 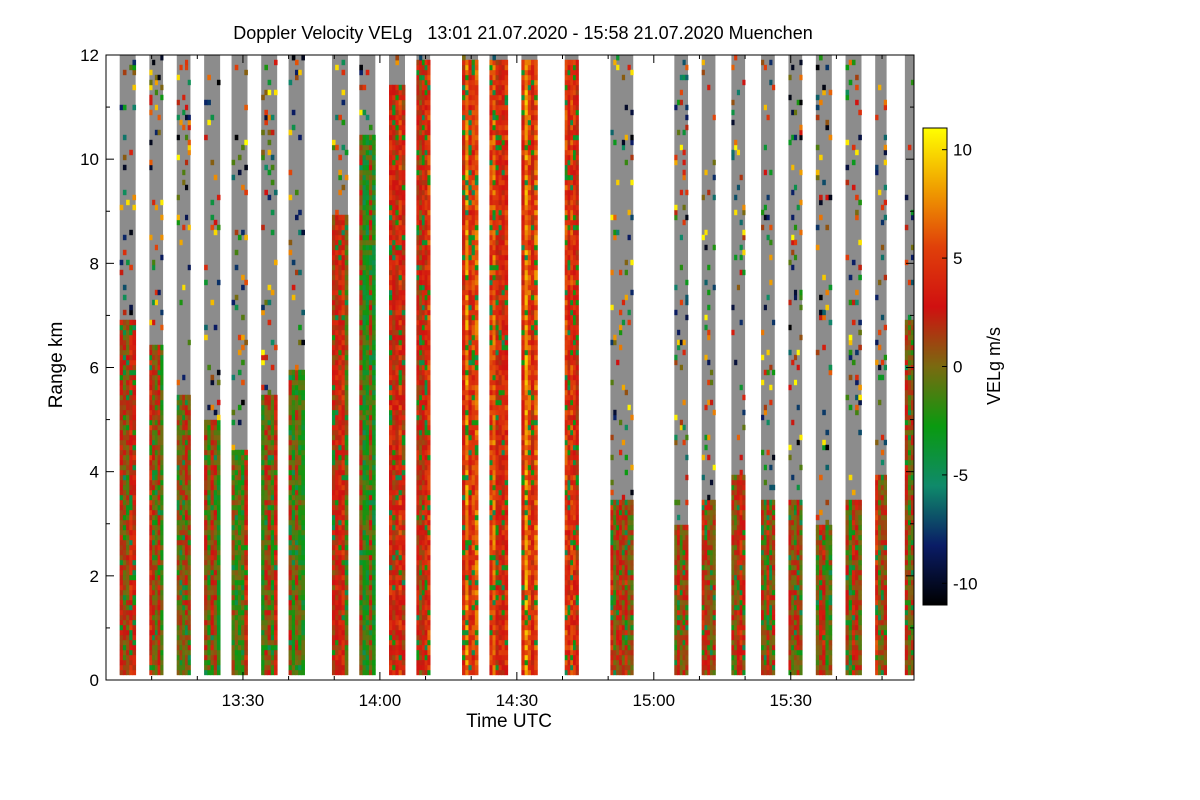 I want to click on x-tick-label: 14:30, so click(x=517, y=700).